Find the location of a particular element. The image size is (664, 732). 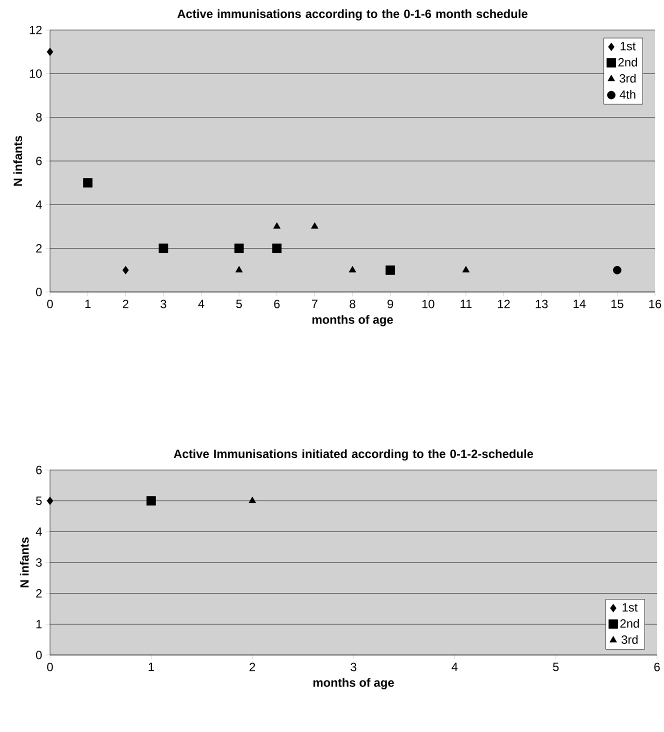

x-tick-label: 16 is located at coordinates (655, 304).